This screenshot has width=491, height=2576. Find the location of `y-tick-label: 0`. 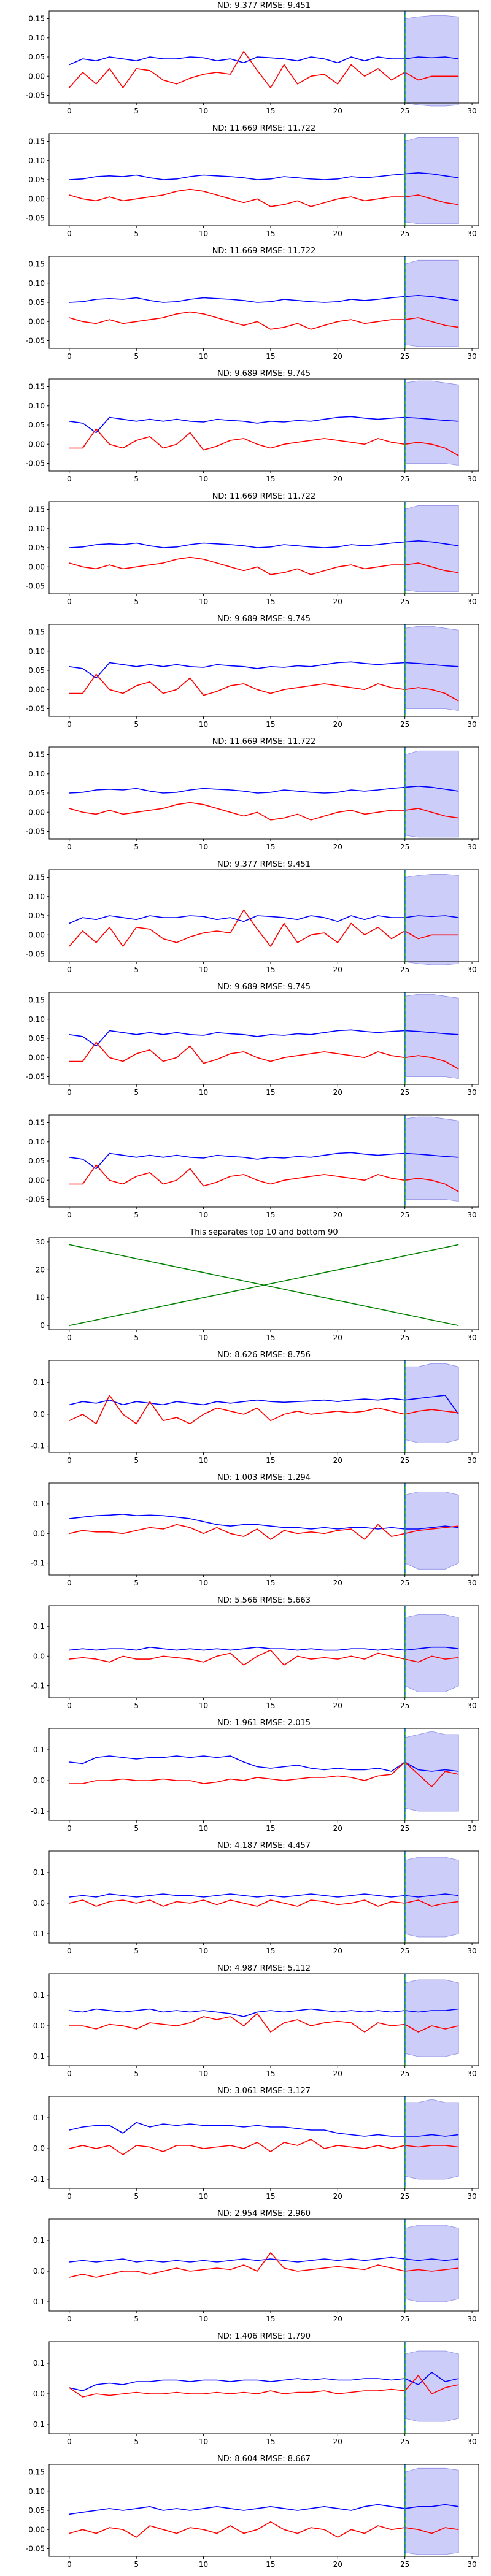

y-tick-label: 0 is located at coordinates (42, 1325).